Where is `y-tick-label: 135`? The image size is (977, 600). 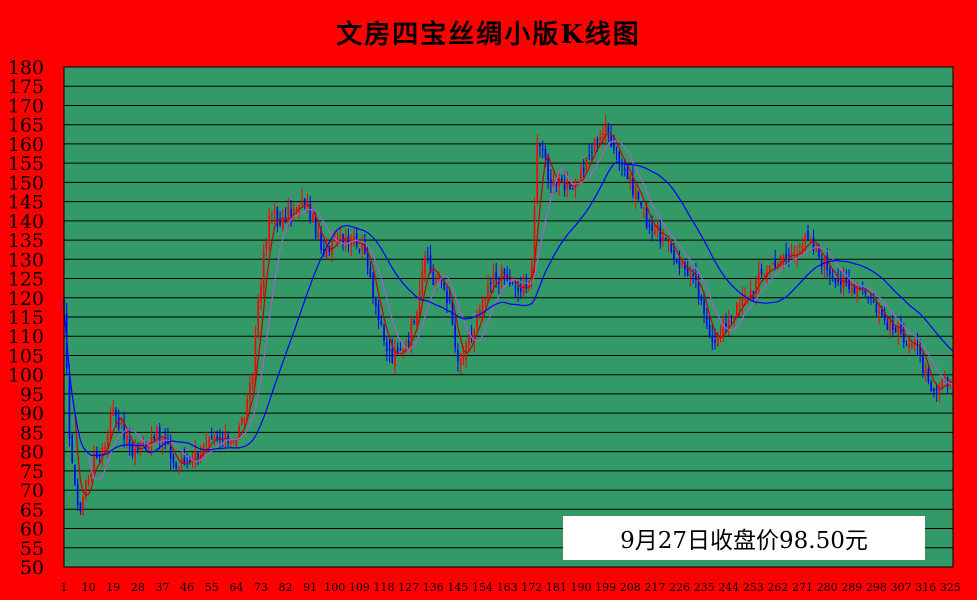 y-tick-label: 135 is located at coordinates (26, 241).